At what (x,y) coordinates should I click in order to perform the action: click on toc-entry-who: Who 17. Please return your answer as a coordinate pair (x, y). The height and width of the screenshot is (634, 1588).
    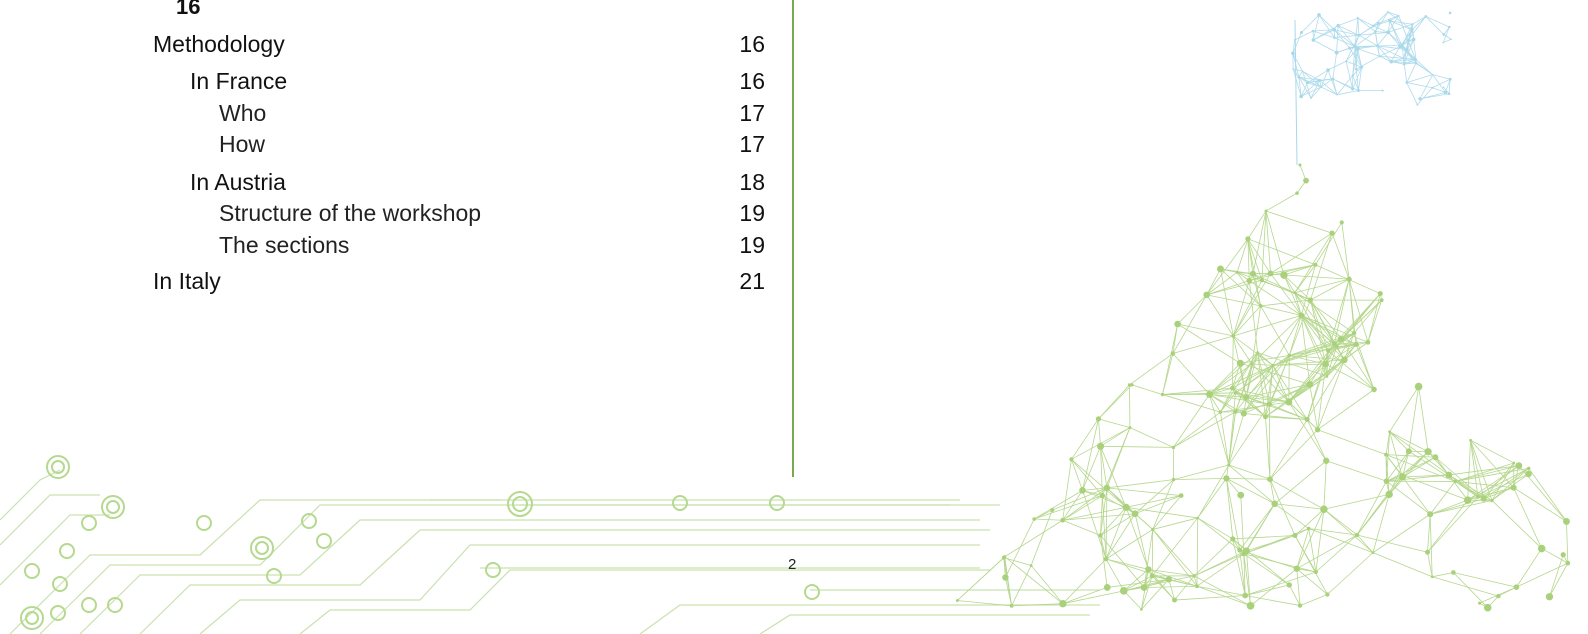
    Looking at the image, I should click on (390, 115).